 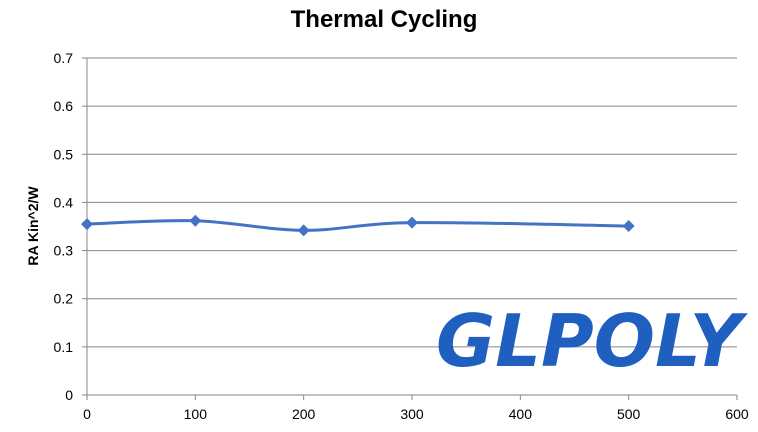 I want to click on series-layer, so click(x=358, y=225).